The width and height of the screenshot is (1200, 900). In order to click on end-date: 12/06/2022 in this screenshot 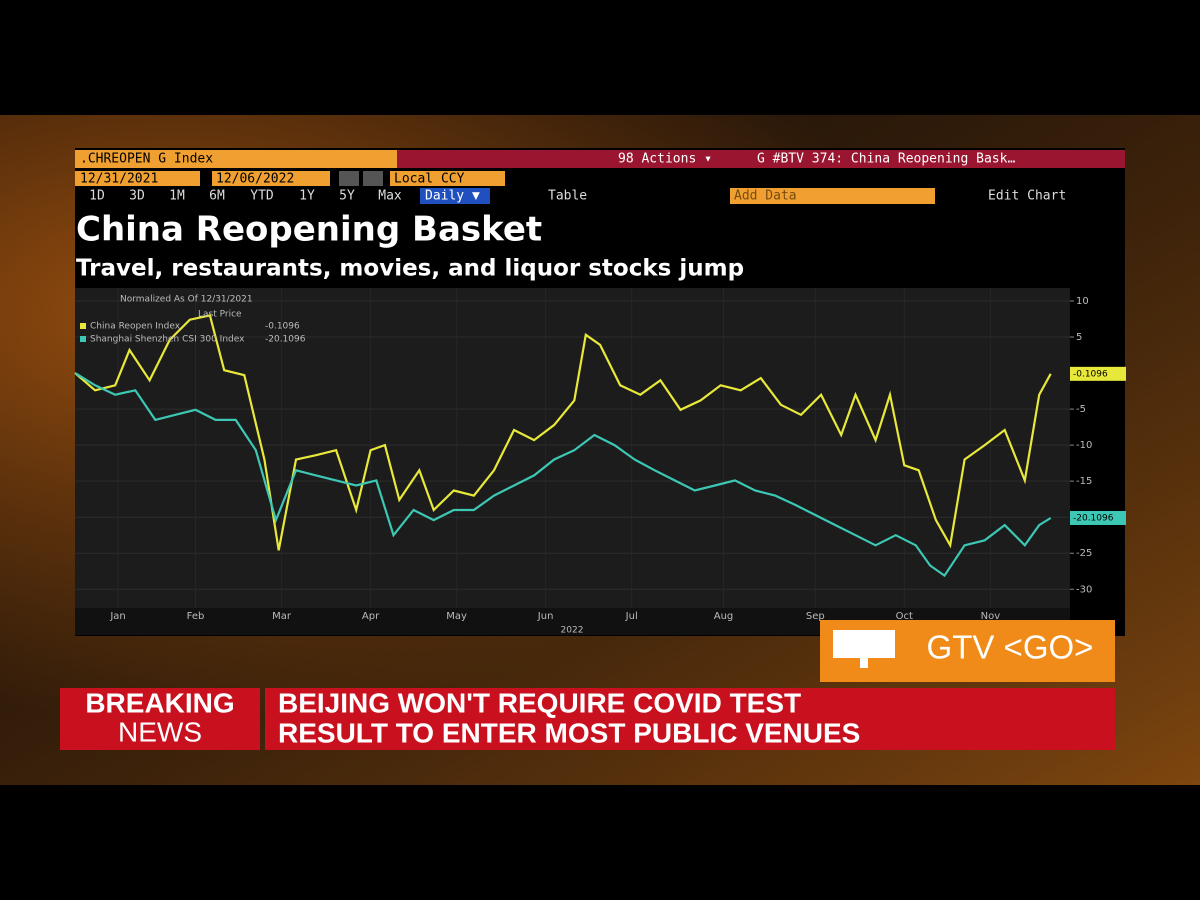, I will do `click(255, 179)`.